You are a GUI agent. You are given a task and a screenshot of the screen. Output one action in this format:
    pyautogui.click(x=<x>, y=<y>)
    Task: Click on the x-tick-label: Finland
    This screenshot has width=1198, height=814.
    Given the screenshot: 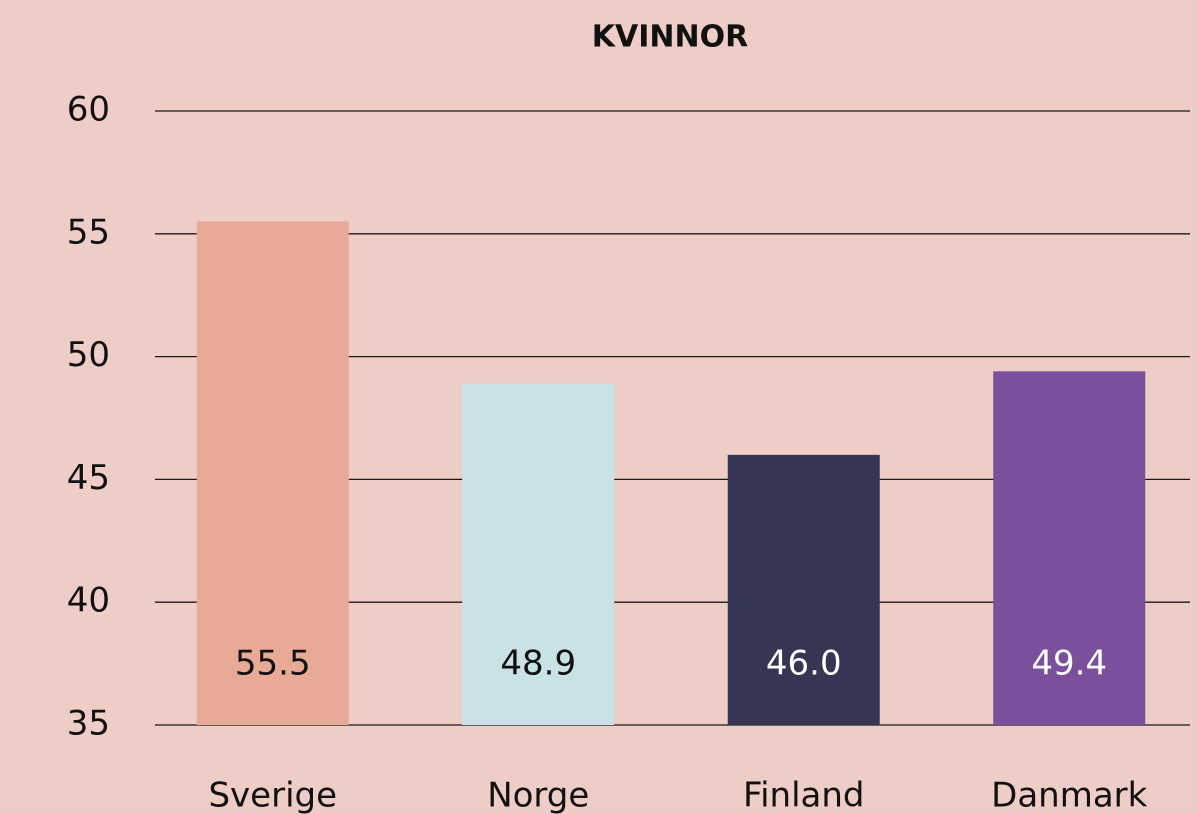 What is the action you would take?
    pyautogui.click(x=804, y=795)
    